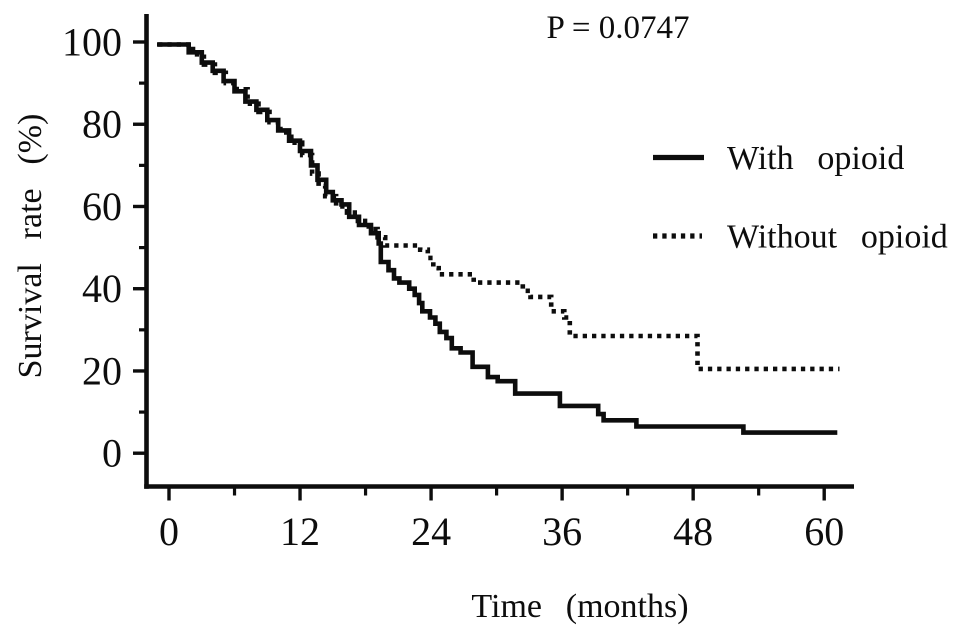  What do you see at coordinates (618, 28) in the screenshot?
I see `p-value-annotation: P = 0.0747` at bounding box center [618, 28].